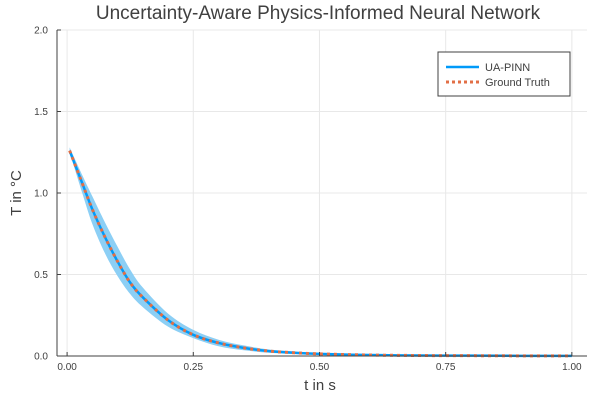  Describe the element at coordinates (517, 83) in the screenshot. I see `legend-label-ground-truth: Ground Truth` at that location.